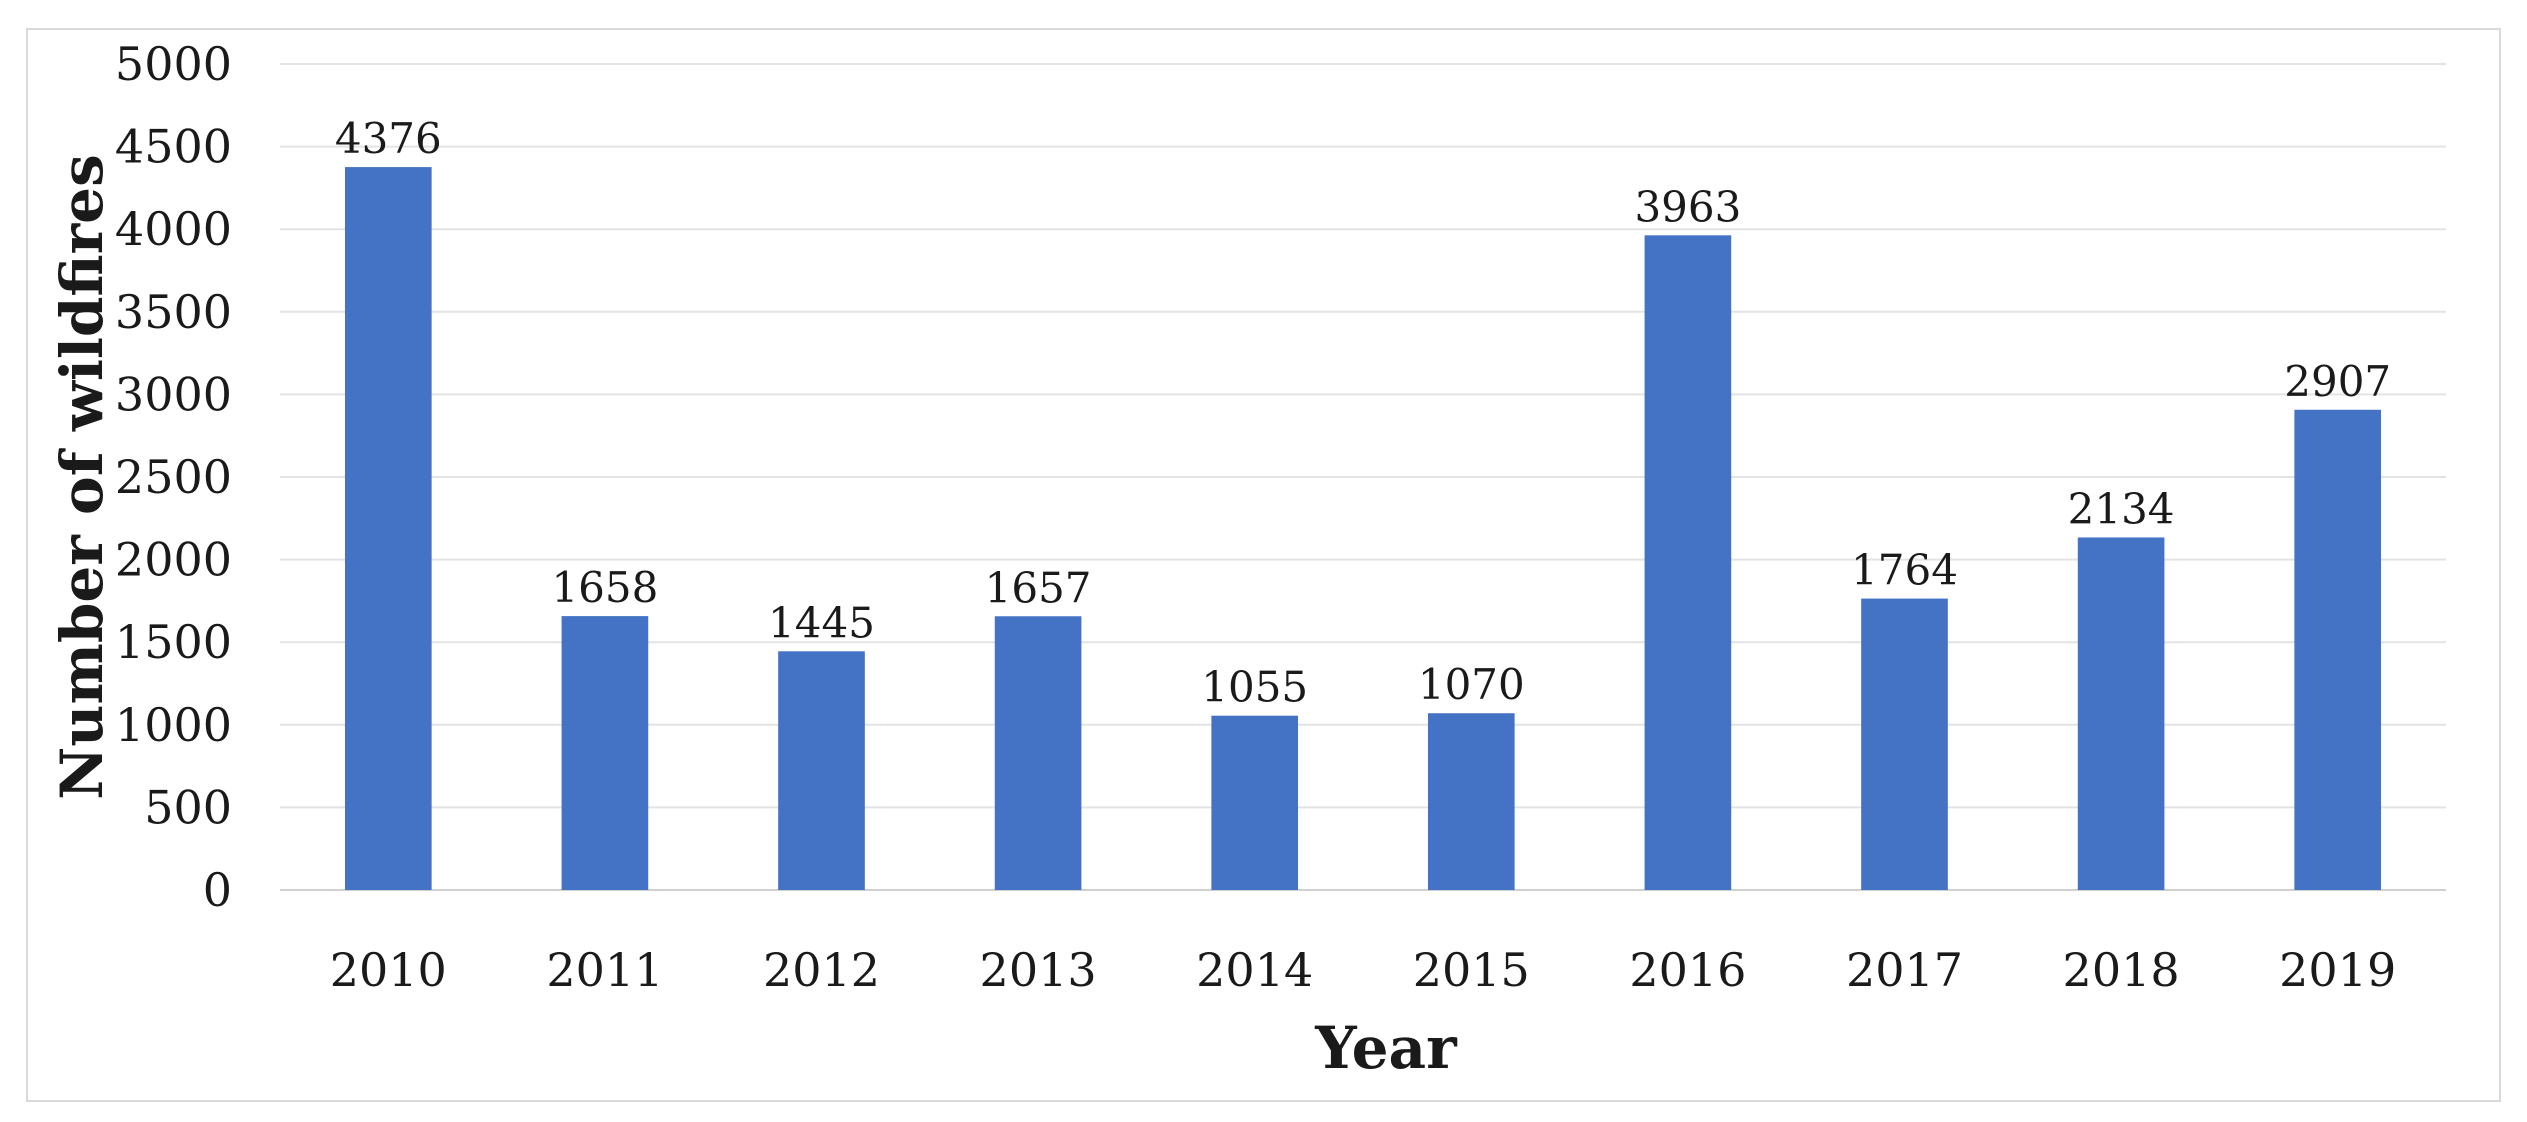  What do you see at coordinates (1471, 684) in the screenshot?
I see `data-label-2015: 1070` at bounding box center [1471, 684].